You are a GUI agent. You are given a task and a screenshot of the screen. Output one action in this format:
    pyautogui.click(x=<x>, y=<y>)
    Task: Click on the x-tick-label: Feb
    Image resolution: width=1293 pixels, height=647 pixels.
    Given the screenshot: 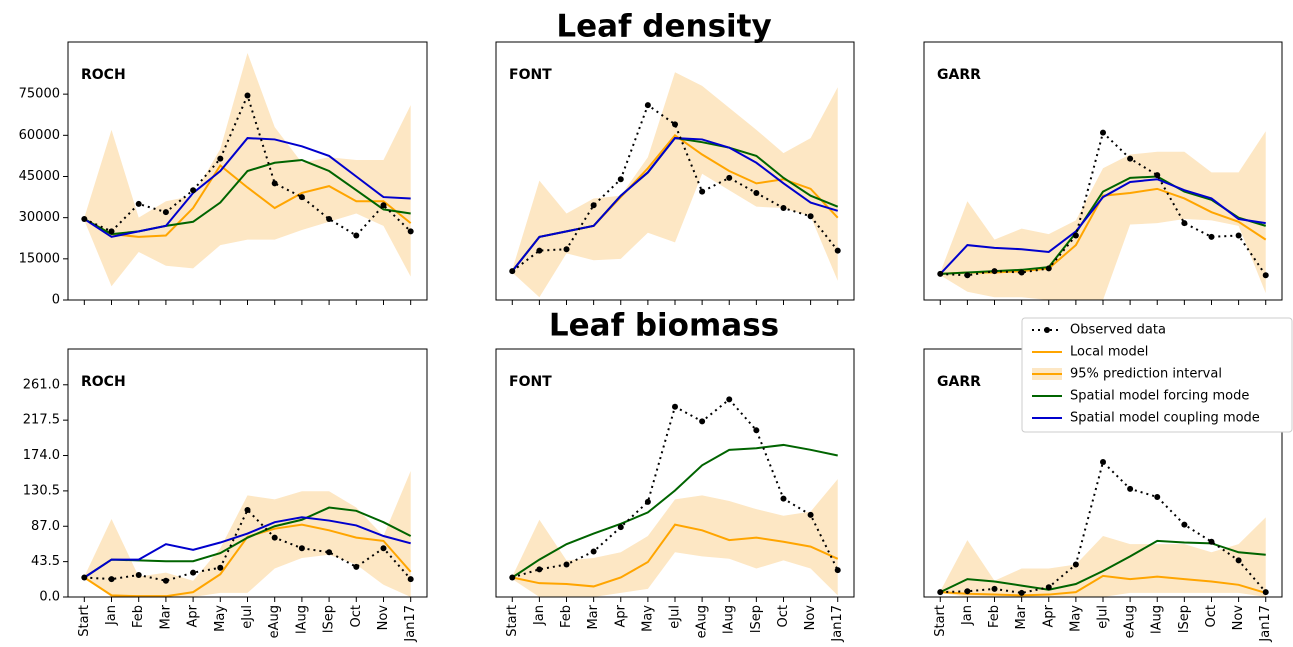 What is the action you would take?
    pyautogui.click(x=994, y=616)
    